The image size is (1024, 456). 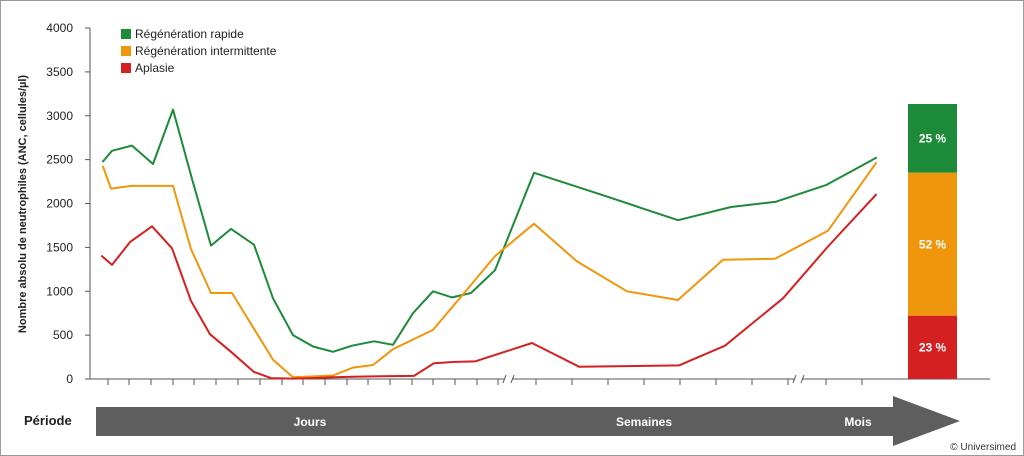 I want to click on y-tick-label: 500, so click(x=63, y=335).